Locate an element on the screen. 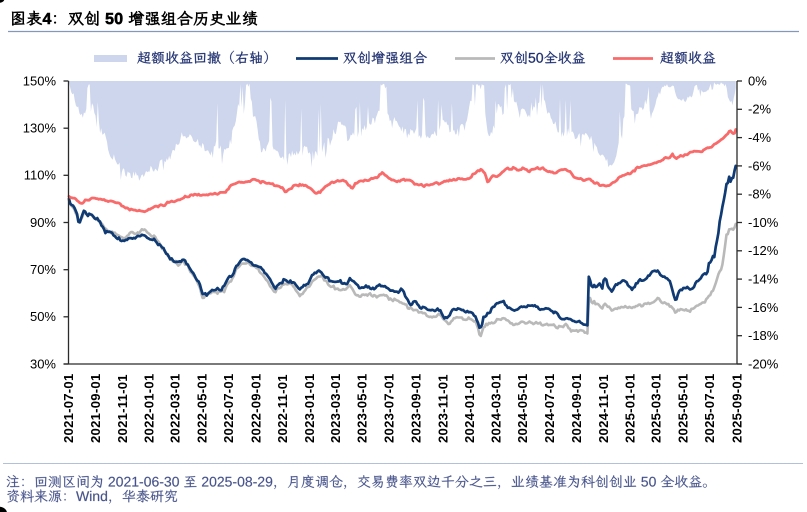  svg-text: 2021-11-01 is located at coordinates (122, 408).